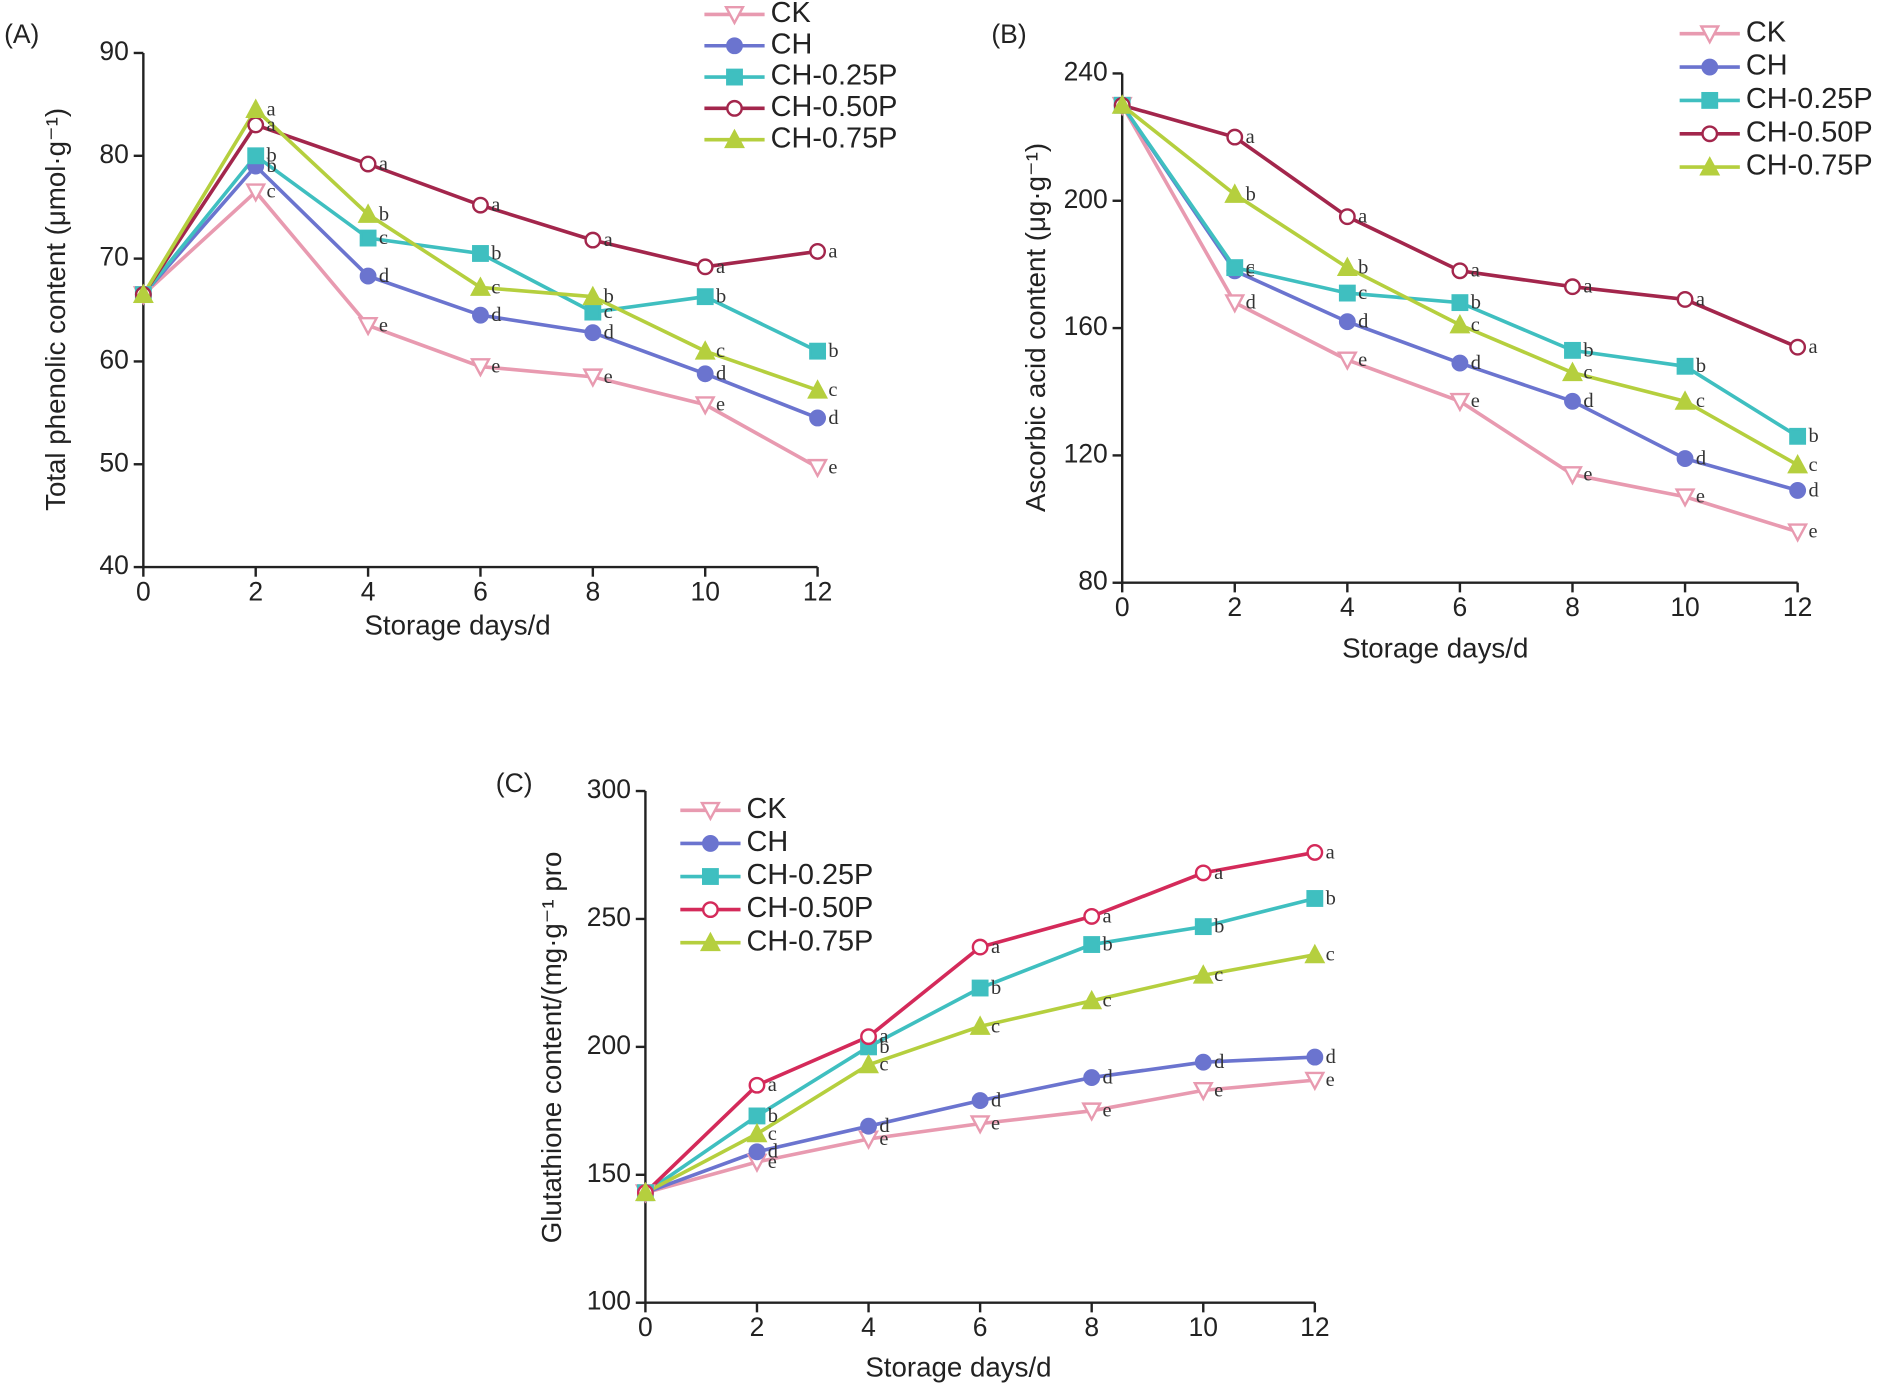  Describe the element at coordinates (514, 783) in the screenshot. I see `panel-label: (C)` at that location.